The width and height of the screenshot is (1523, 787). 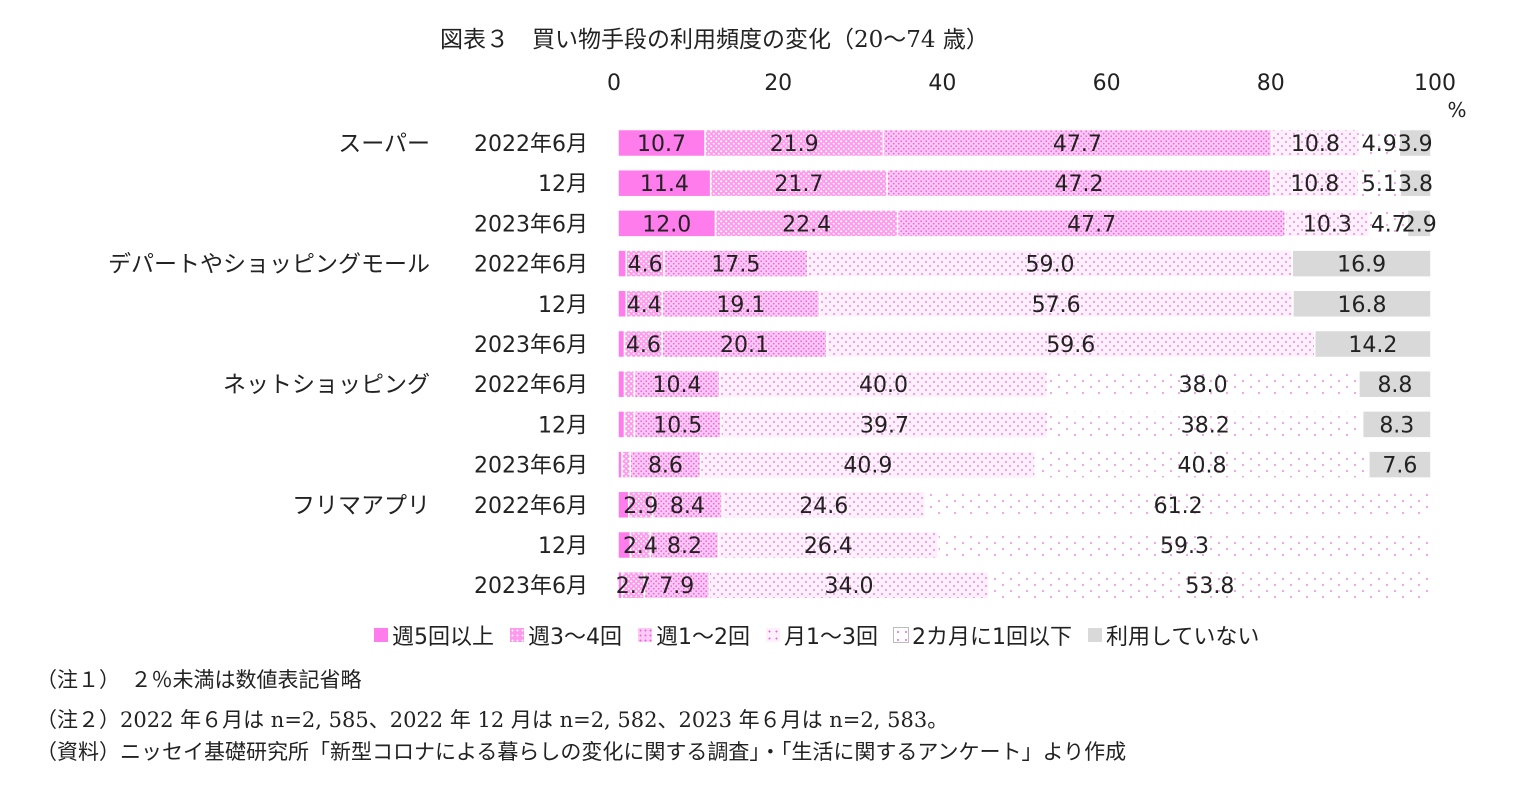 I want to click on data-label: 21.7, so click(x=798, y=184).